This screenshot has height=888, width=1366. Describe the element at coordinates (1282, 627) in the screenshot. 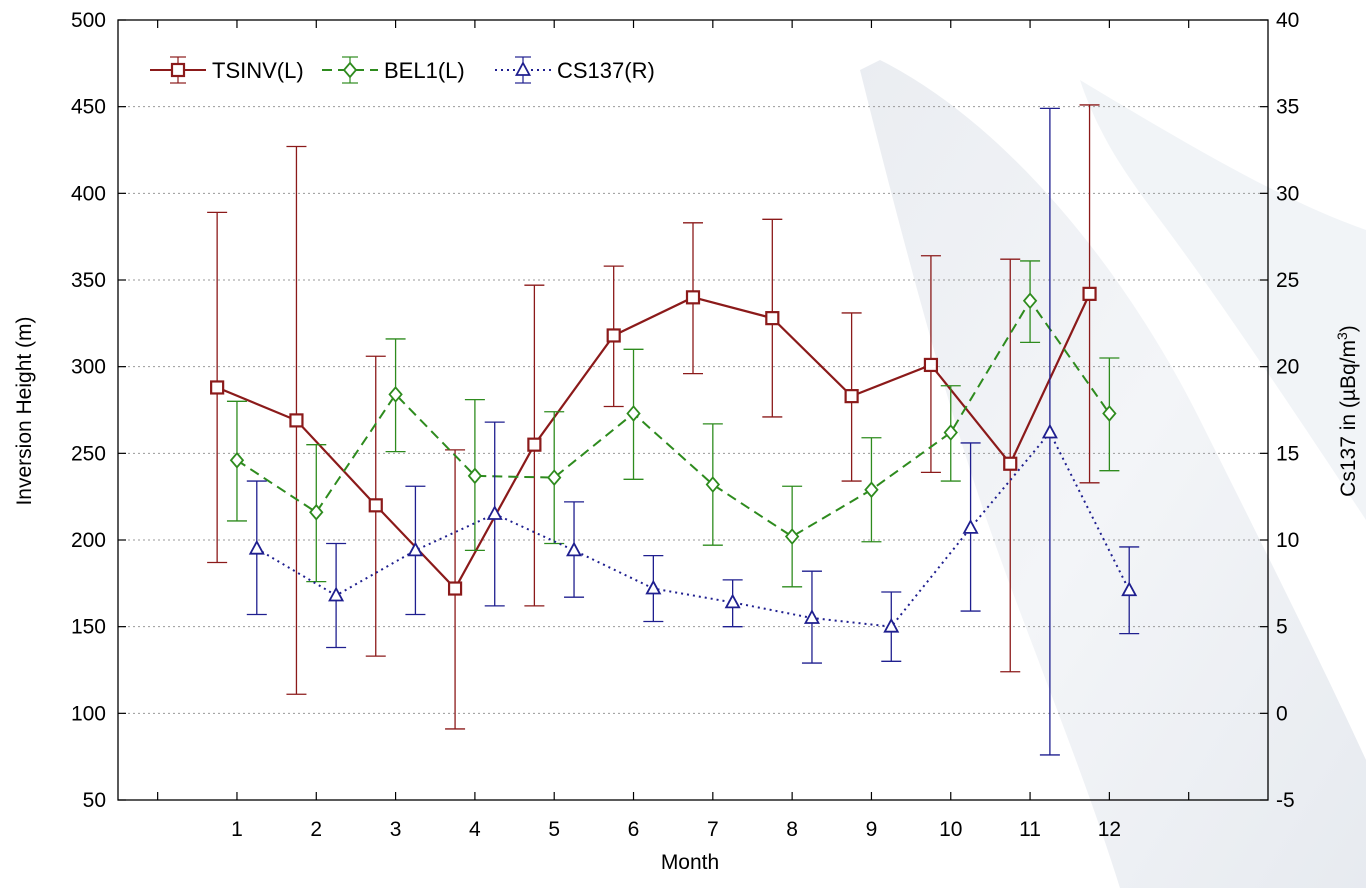

I see `right-tick-label: 5` at that location.